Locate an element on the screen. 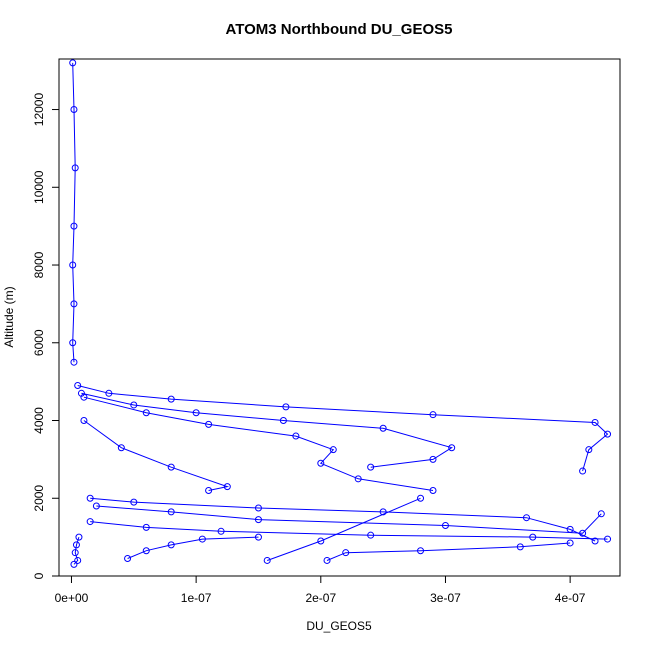  y-tick-label: 10000 is located at coordinates (39, 187).